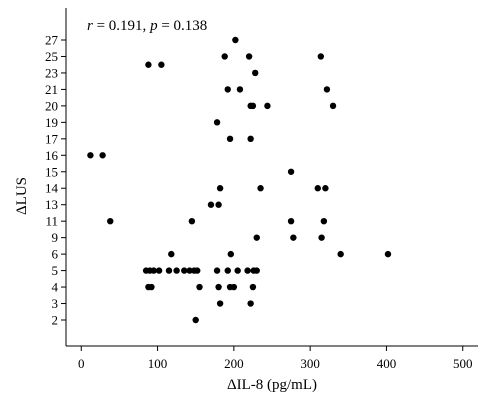  What do you see at coordinates (183, 26) in the screenshot?
I see `p-value: = 0.138` at bounding box center [183, 26].